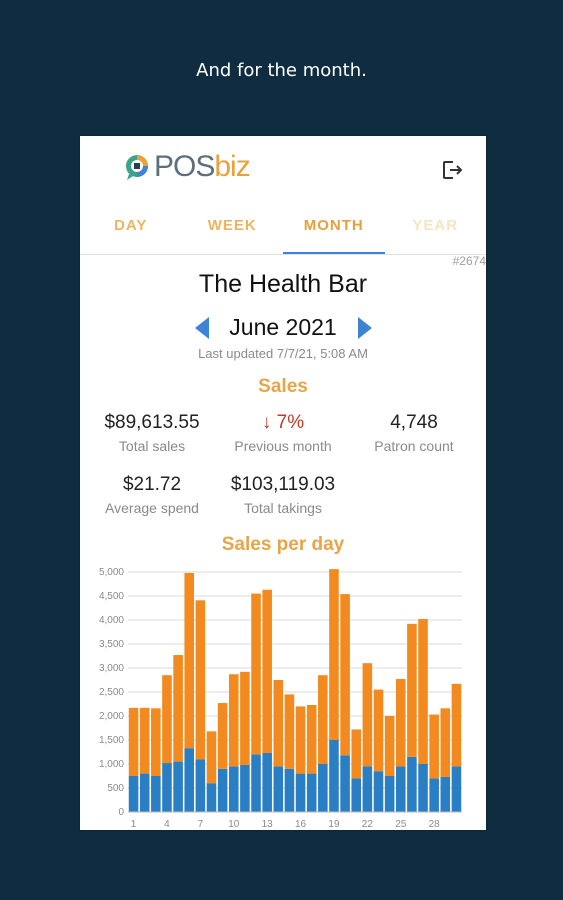 This screenshot has width=563, height=900. What do you see at coordinates (283, 254) in the screenshot?
I see `tab-divider` at bounding box center [283, 254].